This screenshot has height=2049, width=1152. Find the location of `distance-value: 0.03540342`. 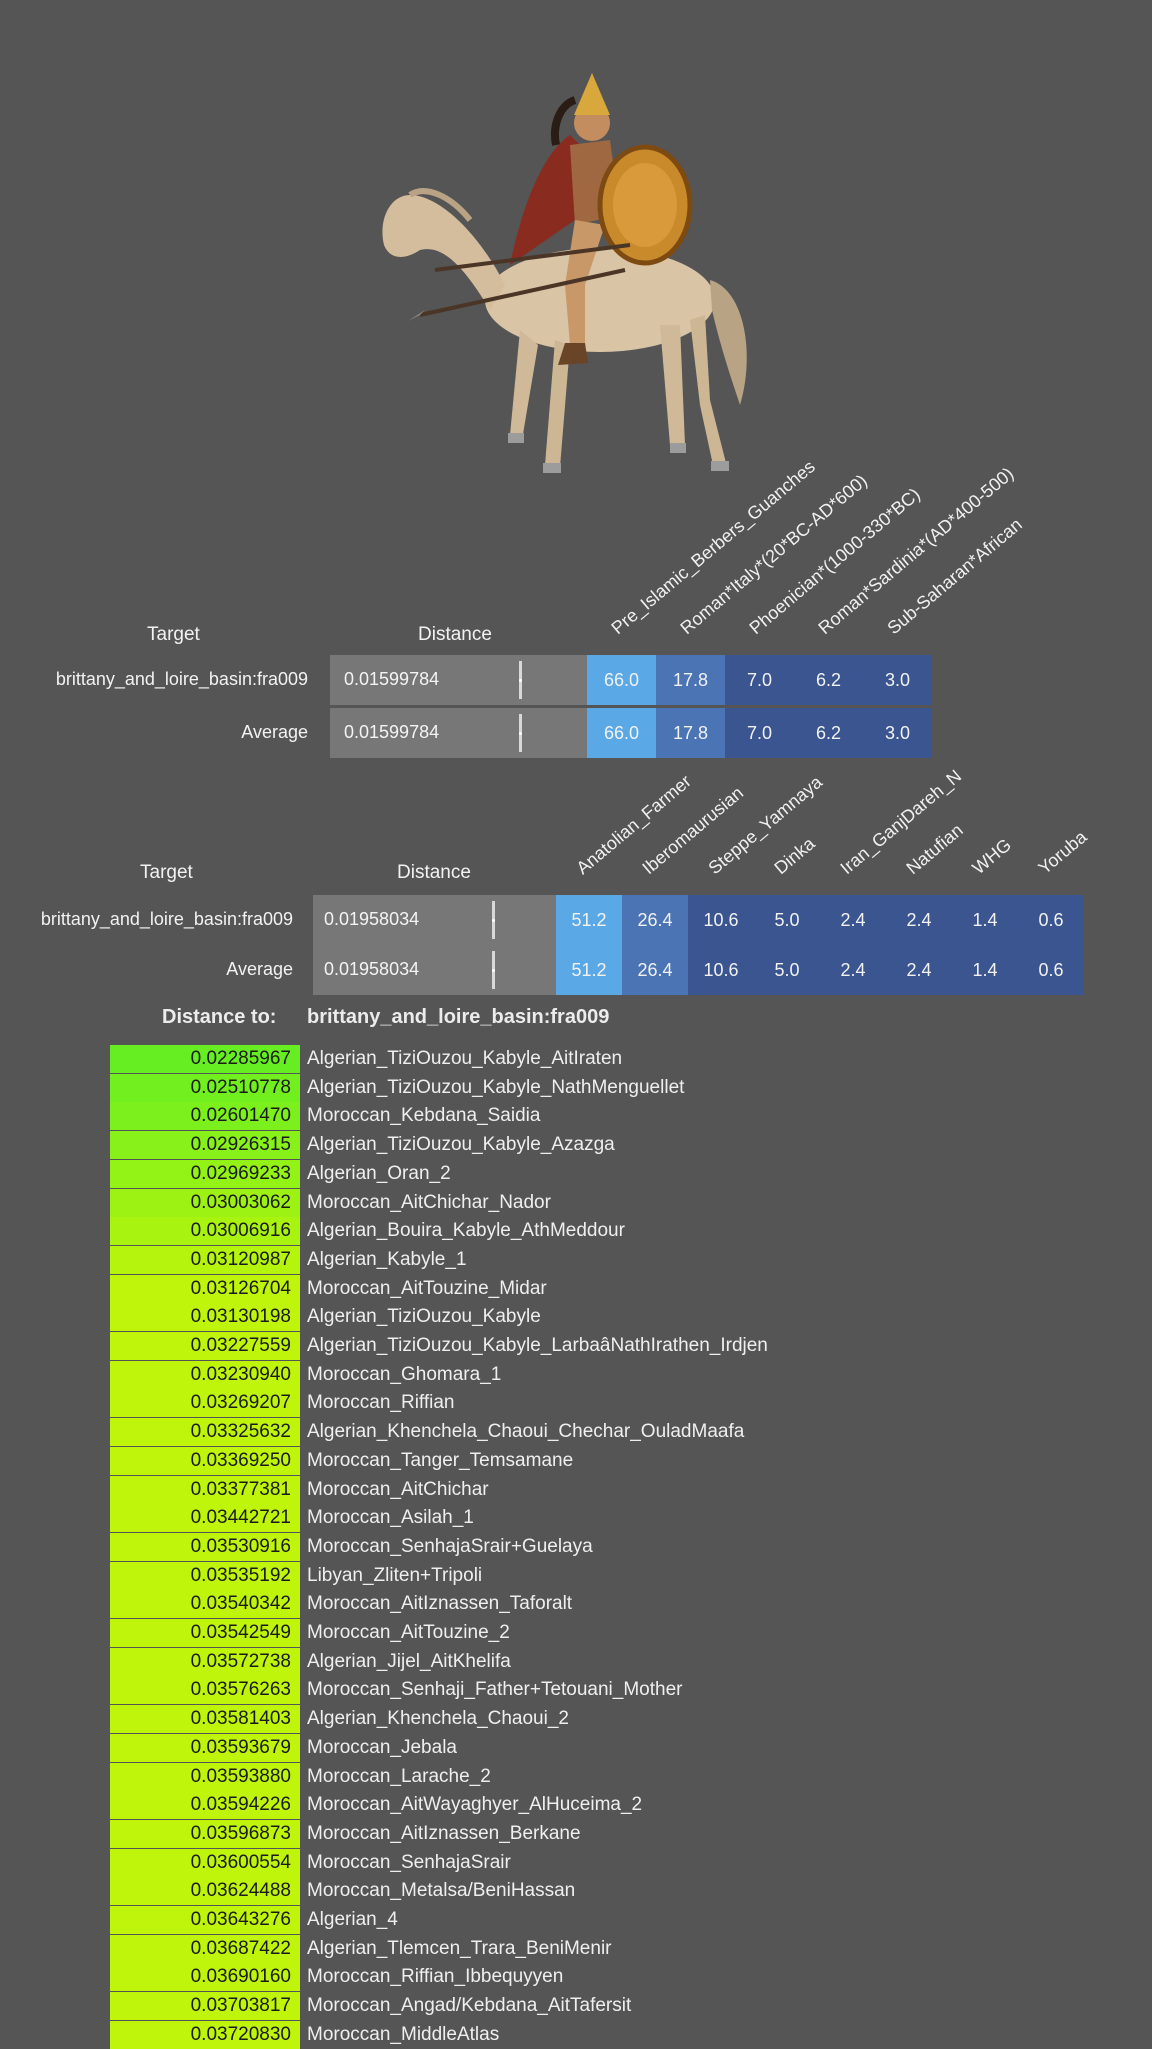

distance-value: 0.03540342 is located at coordinates (205, 1604).